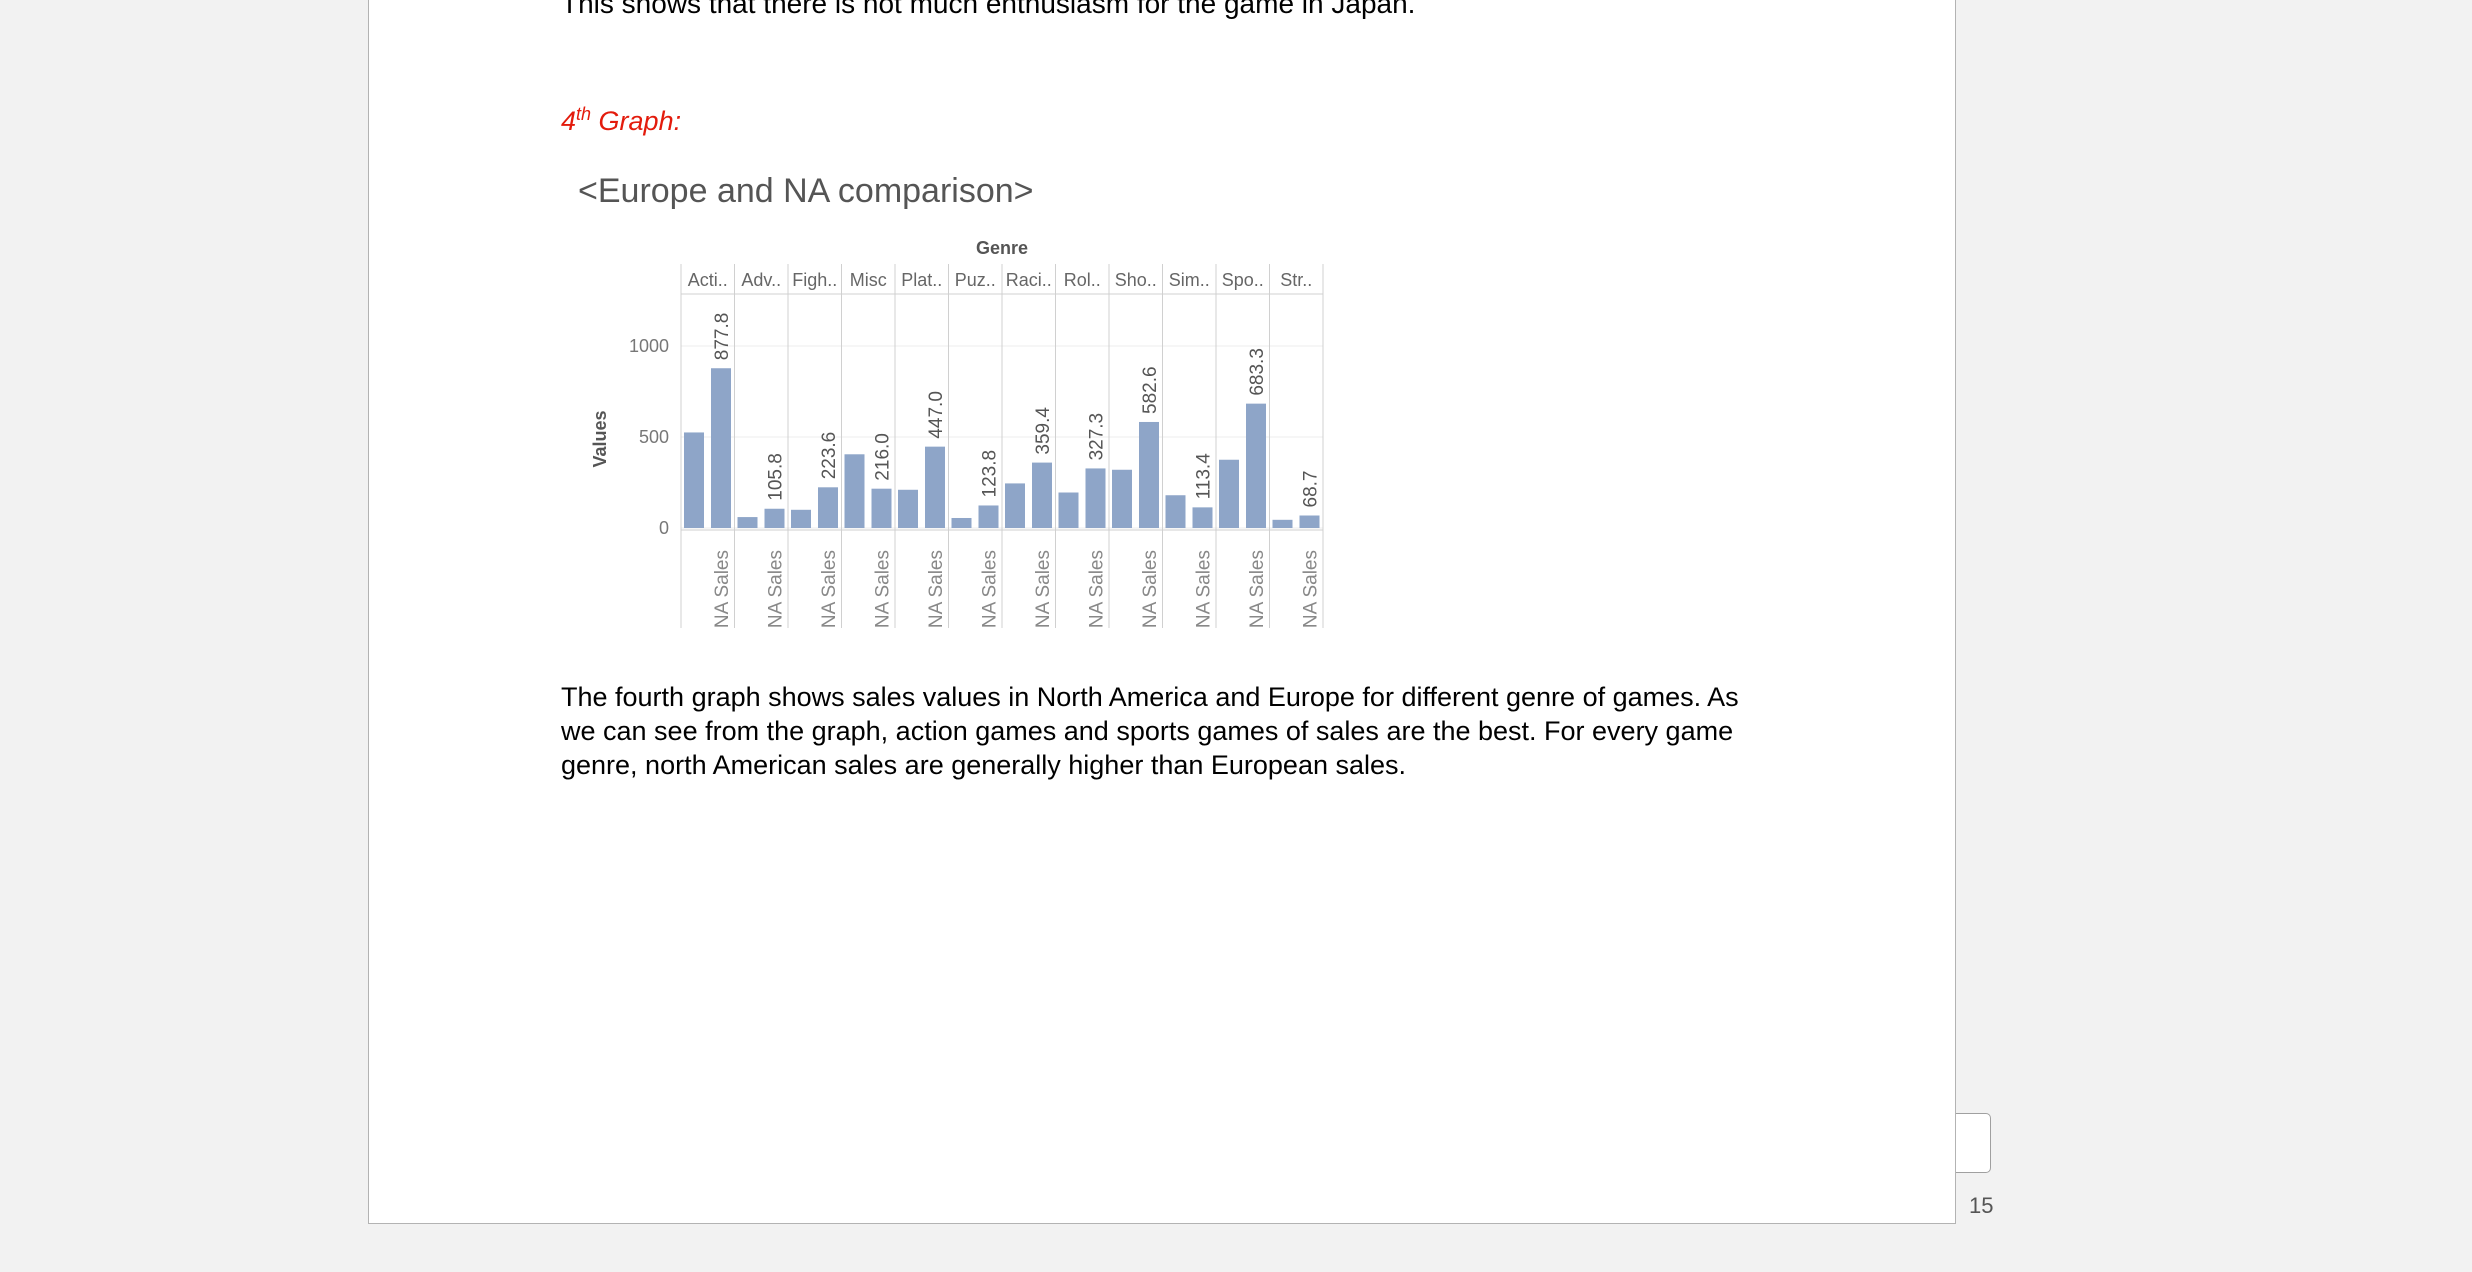  I want to click on genre-label: Raci.., so click(1029, 280).